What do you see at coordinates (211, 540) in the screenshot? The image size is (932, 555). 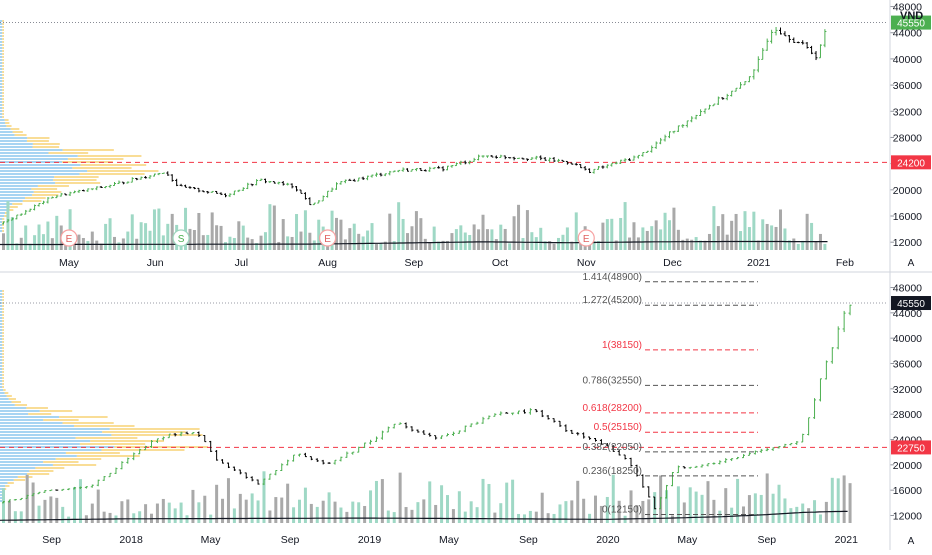 I see `time-axis-label: May` at bounding box center [211, 540].